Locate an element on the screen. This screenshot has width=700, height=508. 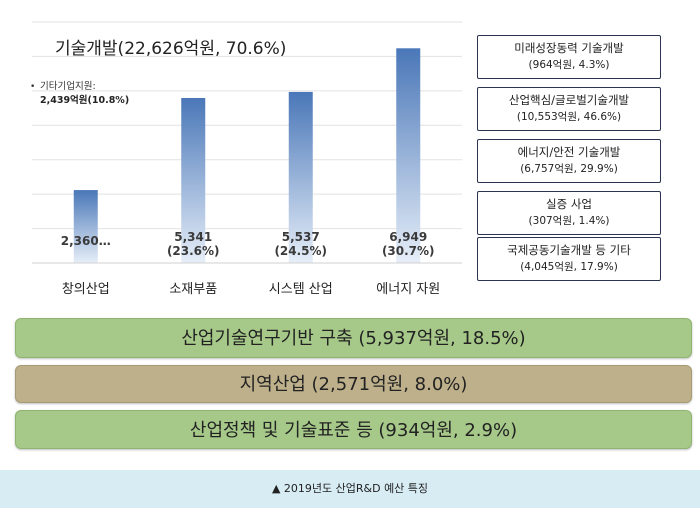
bar-research-infra: 산업기술연구기반 구축 (5,937억원, 18.5%) is located at coordinates (353, 338).